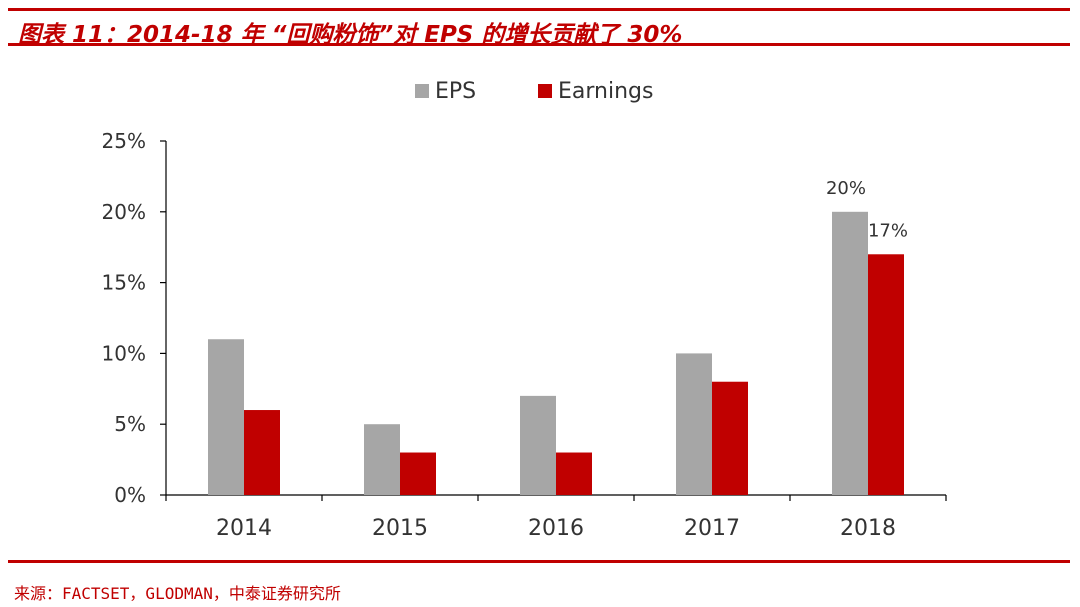  I want to click on x-tick-label: 2015, so click(400, 528).